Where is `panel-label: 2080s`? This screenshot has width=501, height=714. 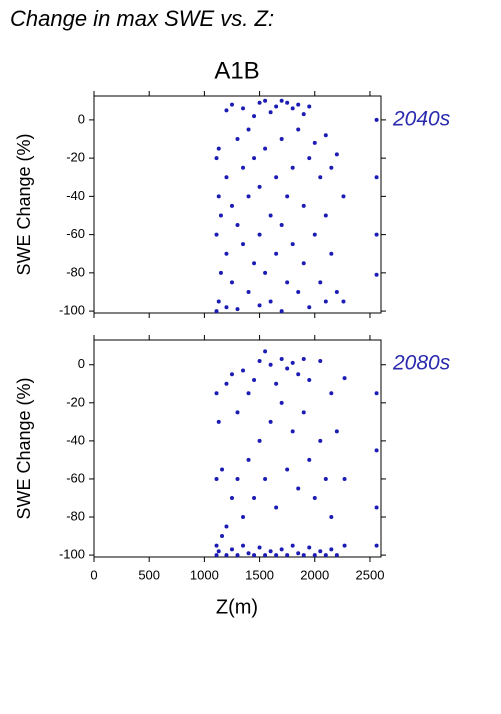 panel-label: 2080s is located at coordinates (421, 363).